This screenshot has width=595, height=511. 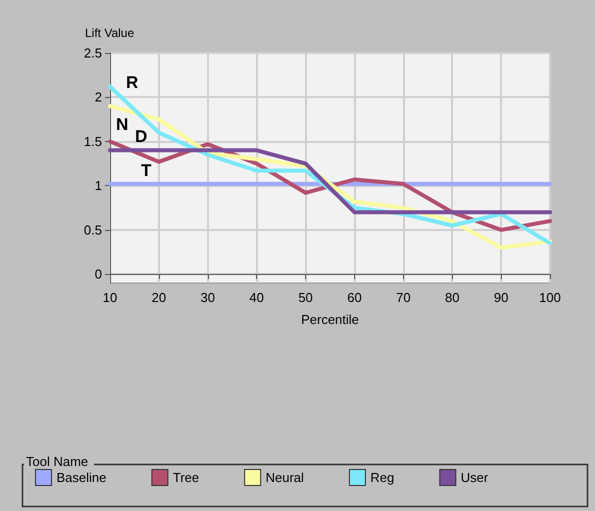 I want to click on legend-label: Neural, so click(x=285, y=477).